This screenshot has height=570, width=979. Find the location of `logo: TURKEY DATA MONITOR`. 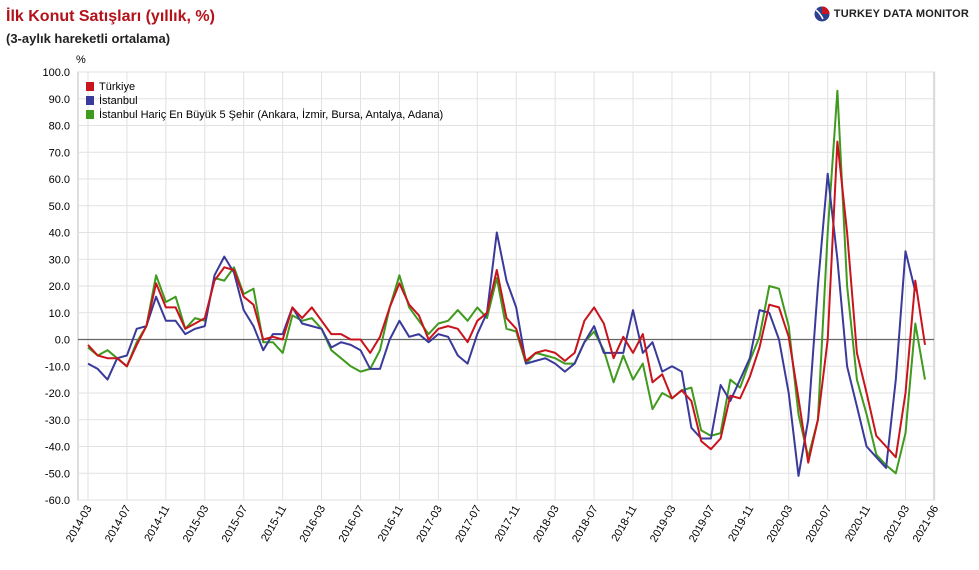

logo: TURKEY DATA MONITOR is located at coordinates (891, 14).